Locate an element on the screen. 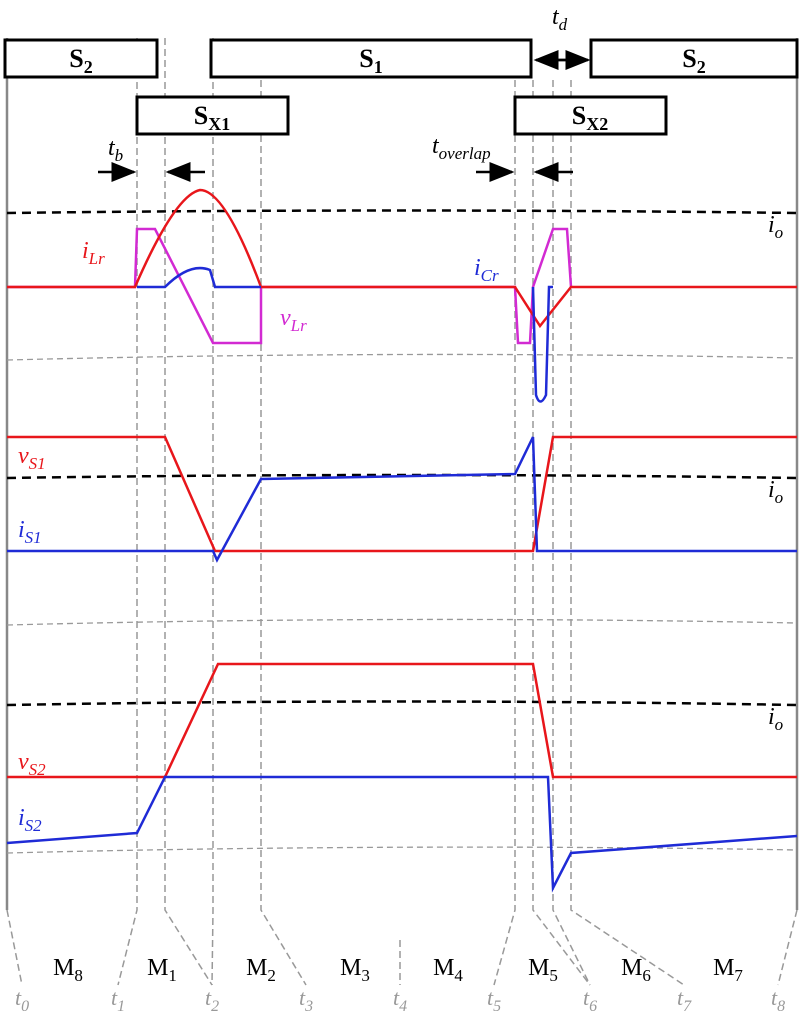 Image resolution: width=804 pixels, height=1018 pixels. interval-label: td is located at coordinates (560, 19).